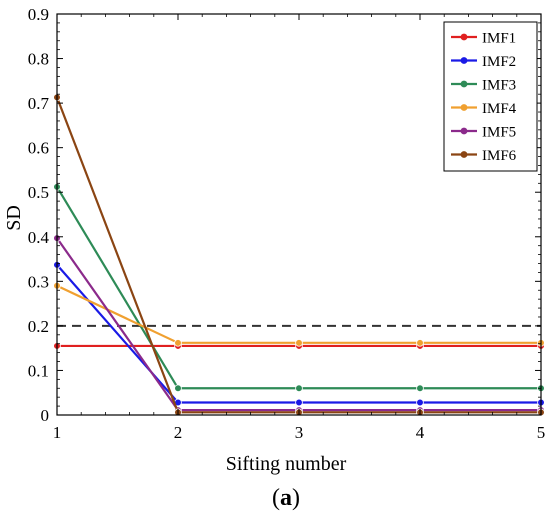 This screenshot has height=514, width=550. I want to click on legend-box, so click(490, 96).